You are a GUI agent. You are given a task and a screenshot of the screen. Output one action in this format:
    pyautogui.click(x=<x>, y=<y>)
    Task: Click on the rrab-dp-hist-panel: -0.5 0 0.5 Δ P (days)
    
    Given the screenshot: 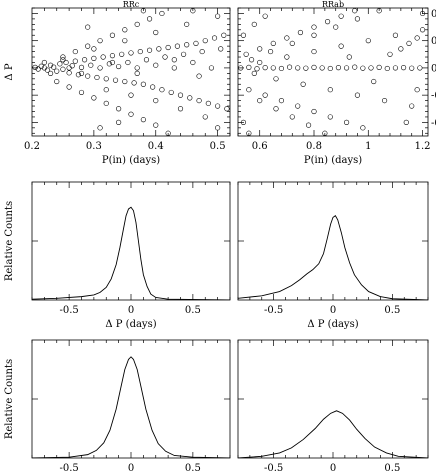 What is the action you would take?
    pyautogui.click(x=333, y=255)
    